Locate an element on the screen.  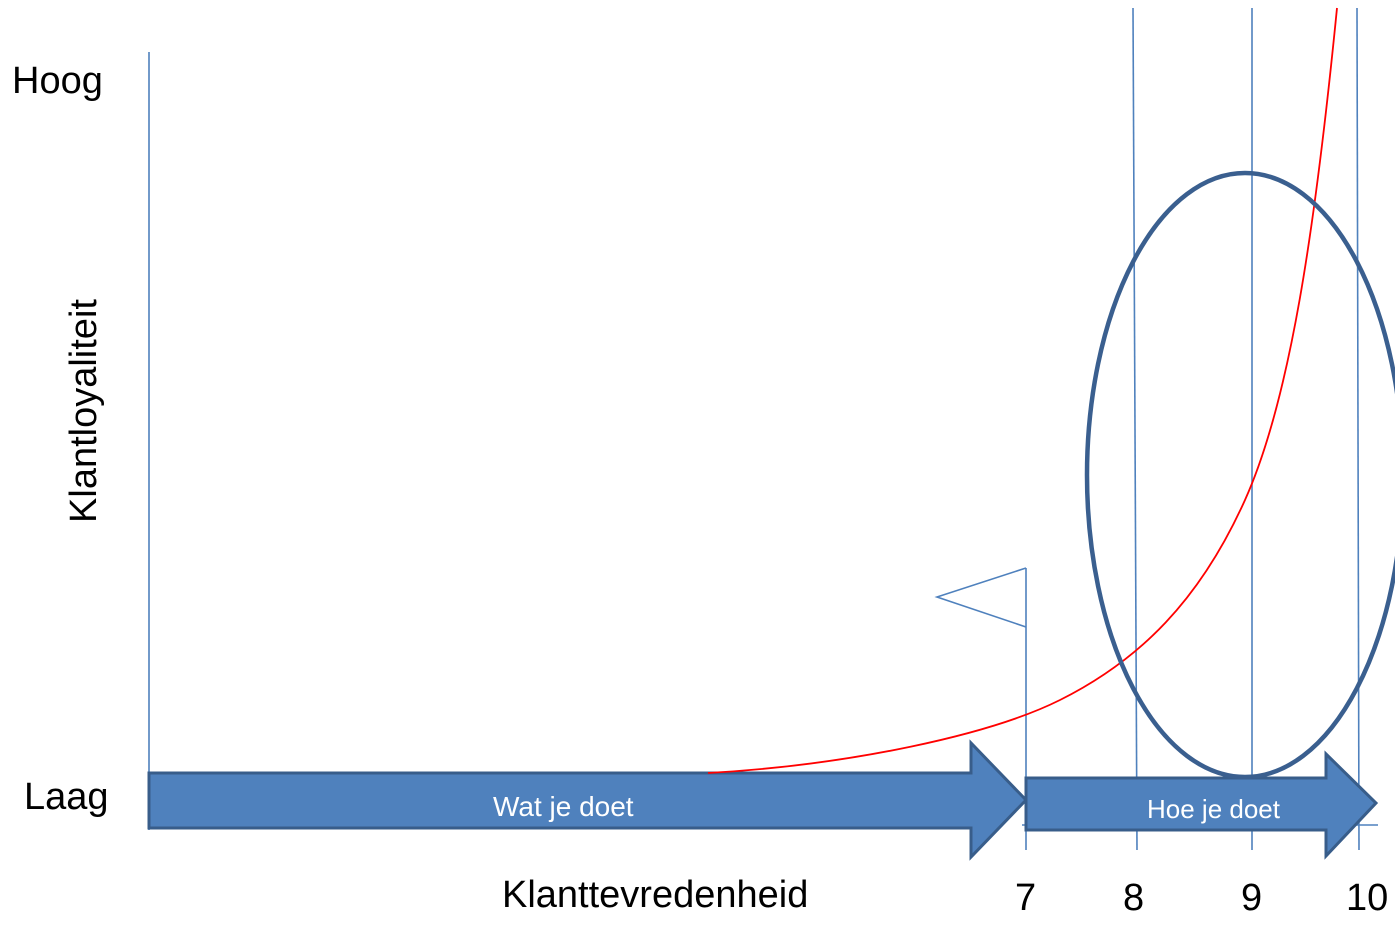
flag-icon is located at coordinates (981, 597).